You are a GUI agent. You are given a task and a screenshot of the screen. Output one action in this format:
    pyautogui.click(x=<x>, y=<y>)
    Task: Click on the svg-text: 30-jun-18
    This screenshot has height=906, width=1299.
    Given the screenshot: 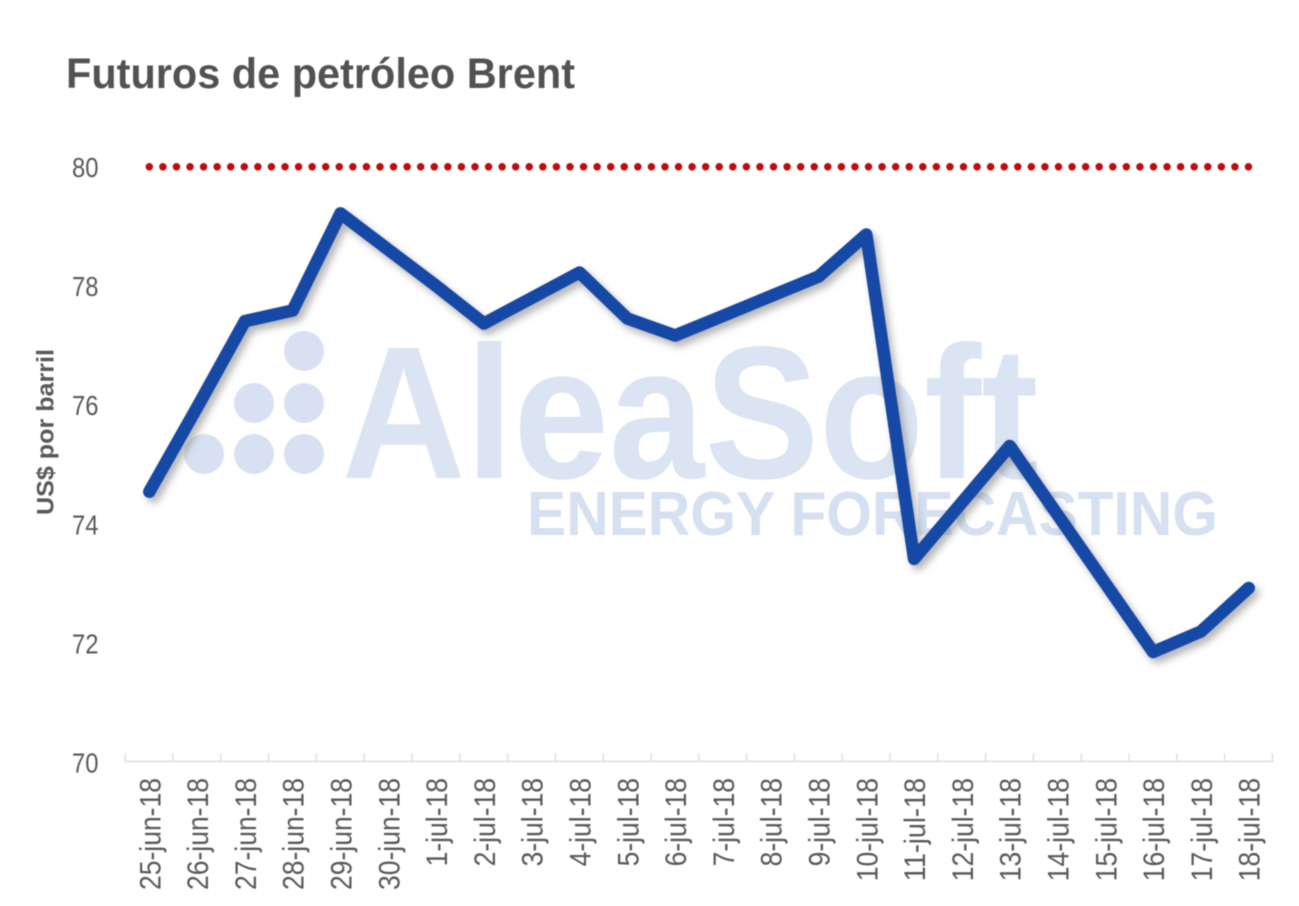 What is the action you would take?
    pyautogui.click(x=389, y=834)
    